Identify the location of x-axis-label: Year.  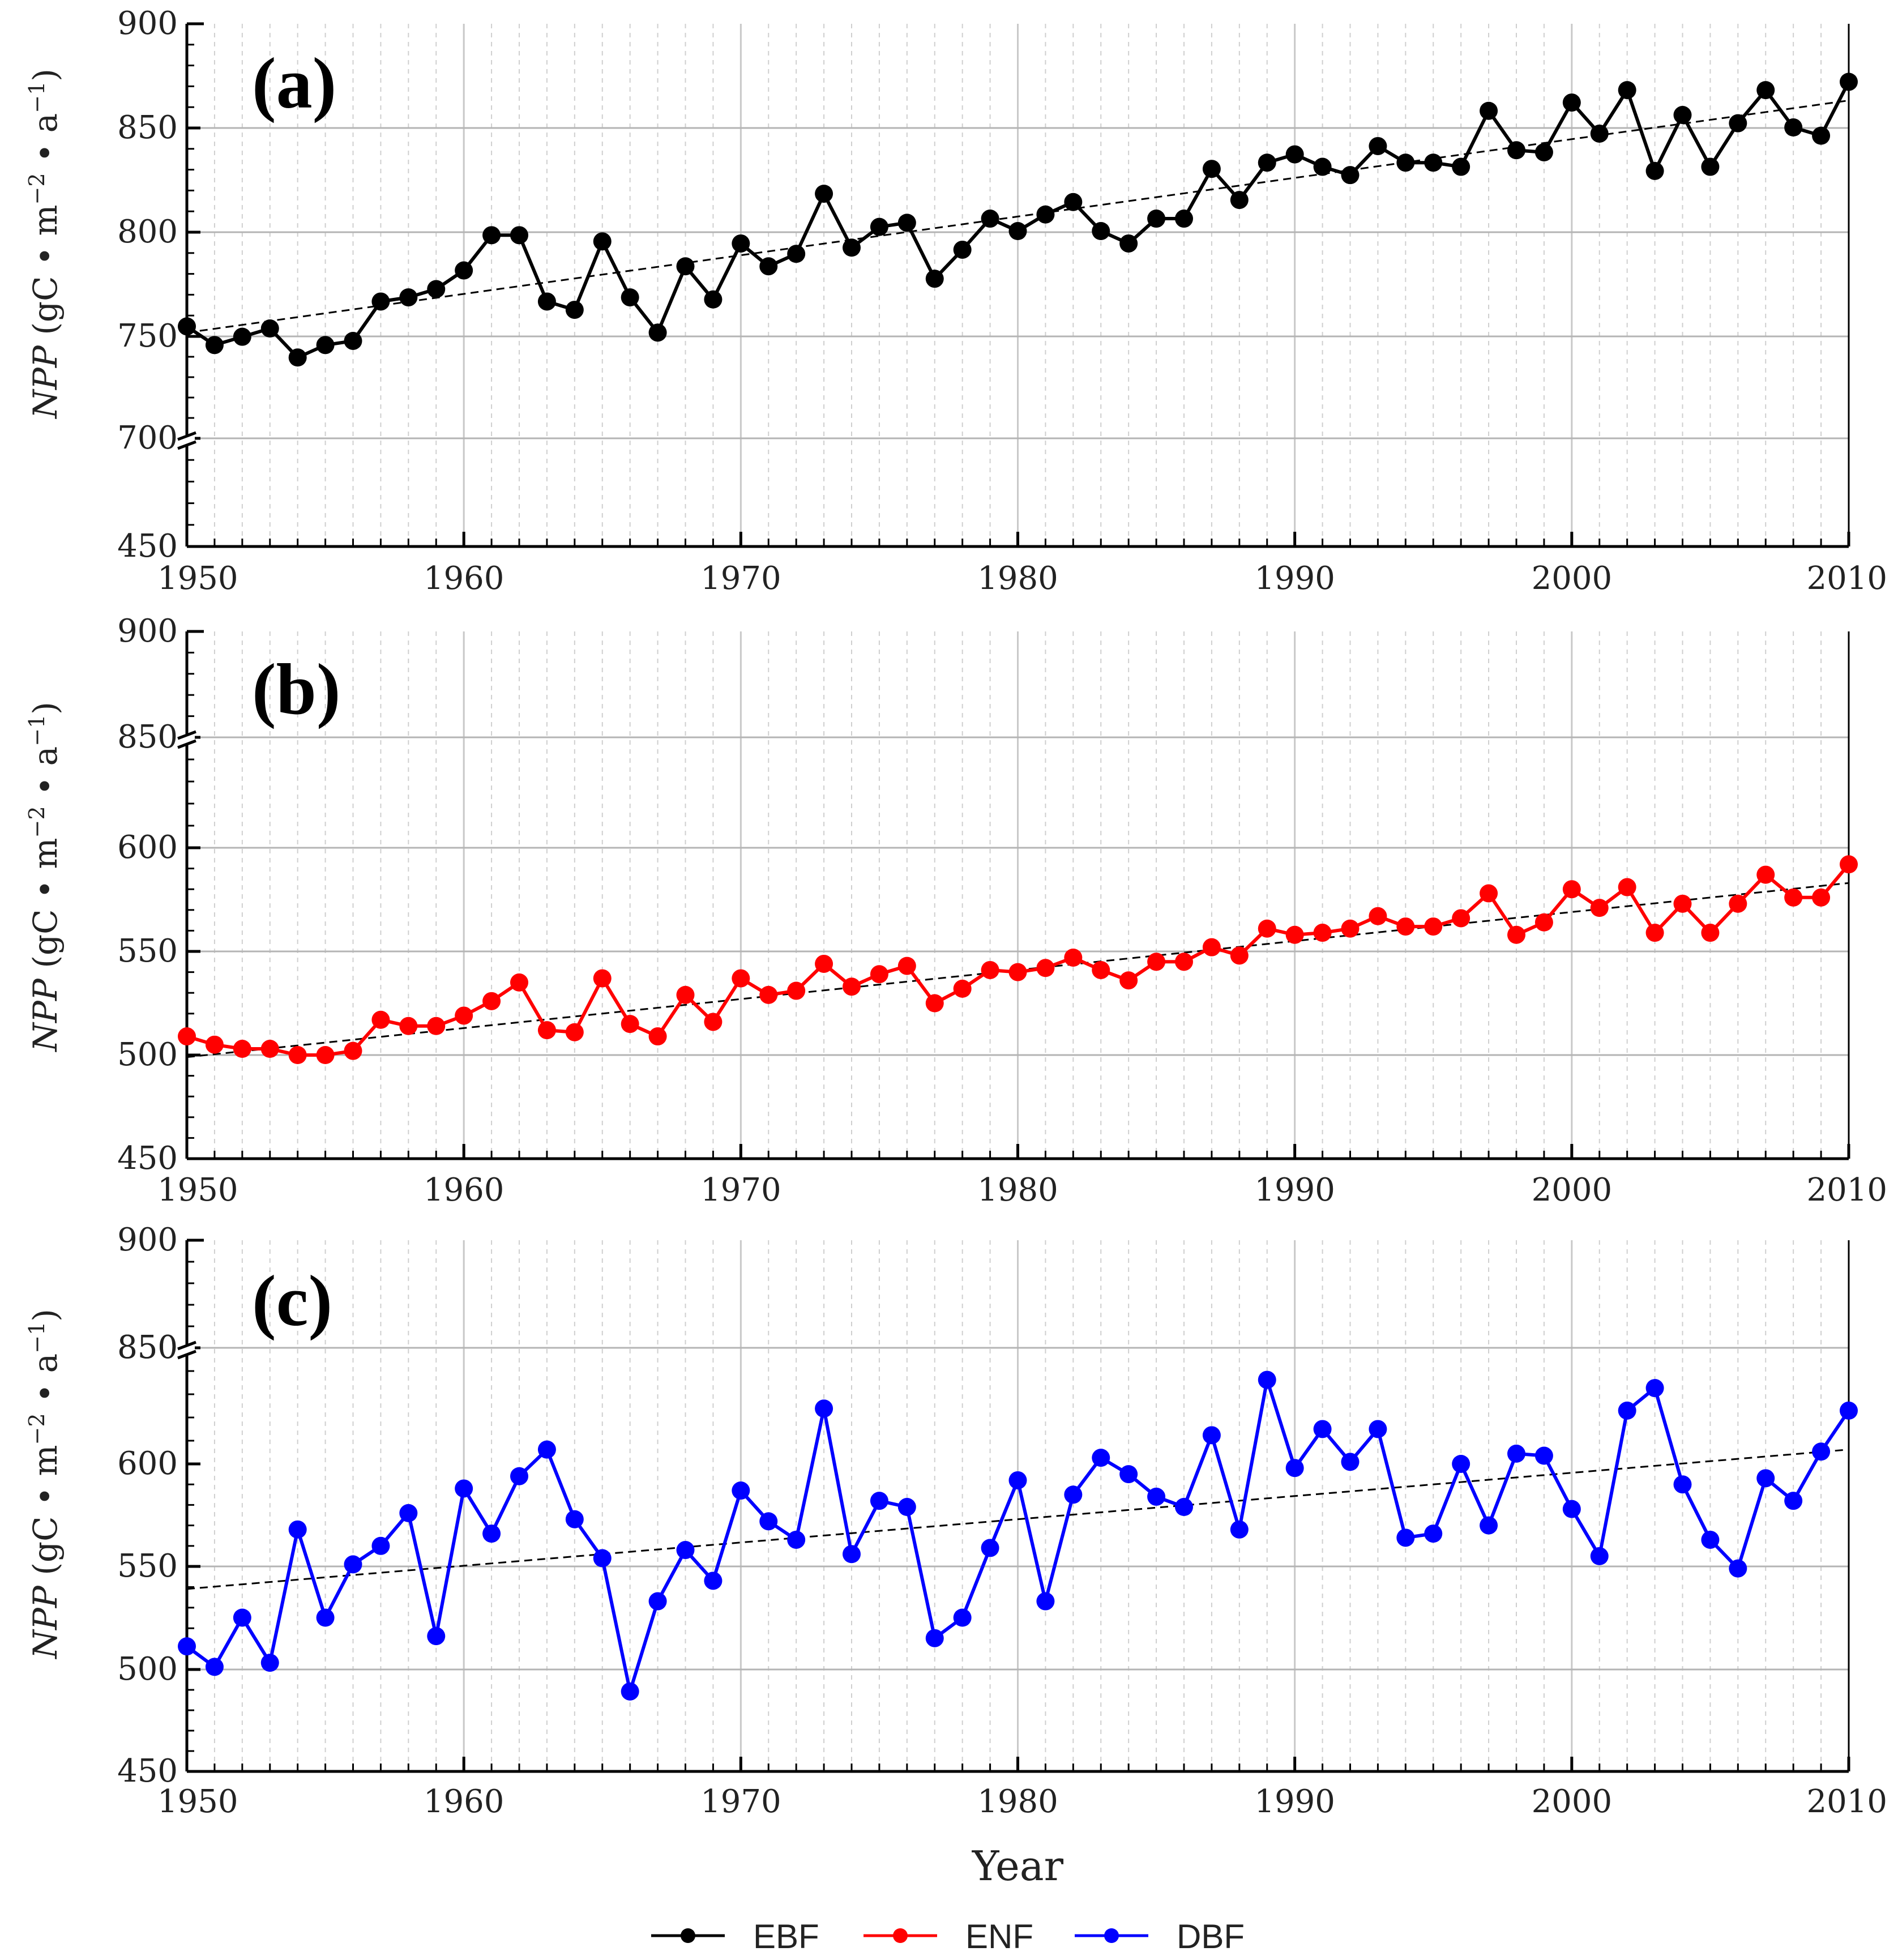
(1018, 1866).